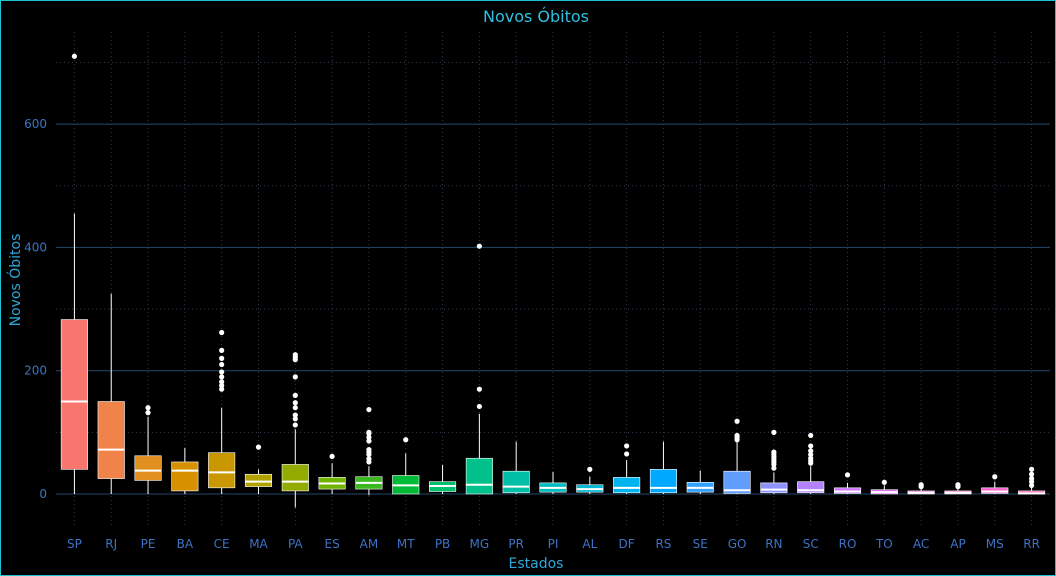 The image size is (1056, 576). I want to click on x-tick-label: PE, so click(148, 544).